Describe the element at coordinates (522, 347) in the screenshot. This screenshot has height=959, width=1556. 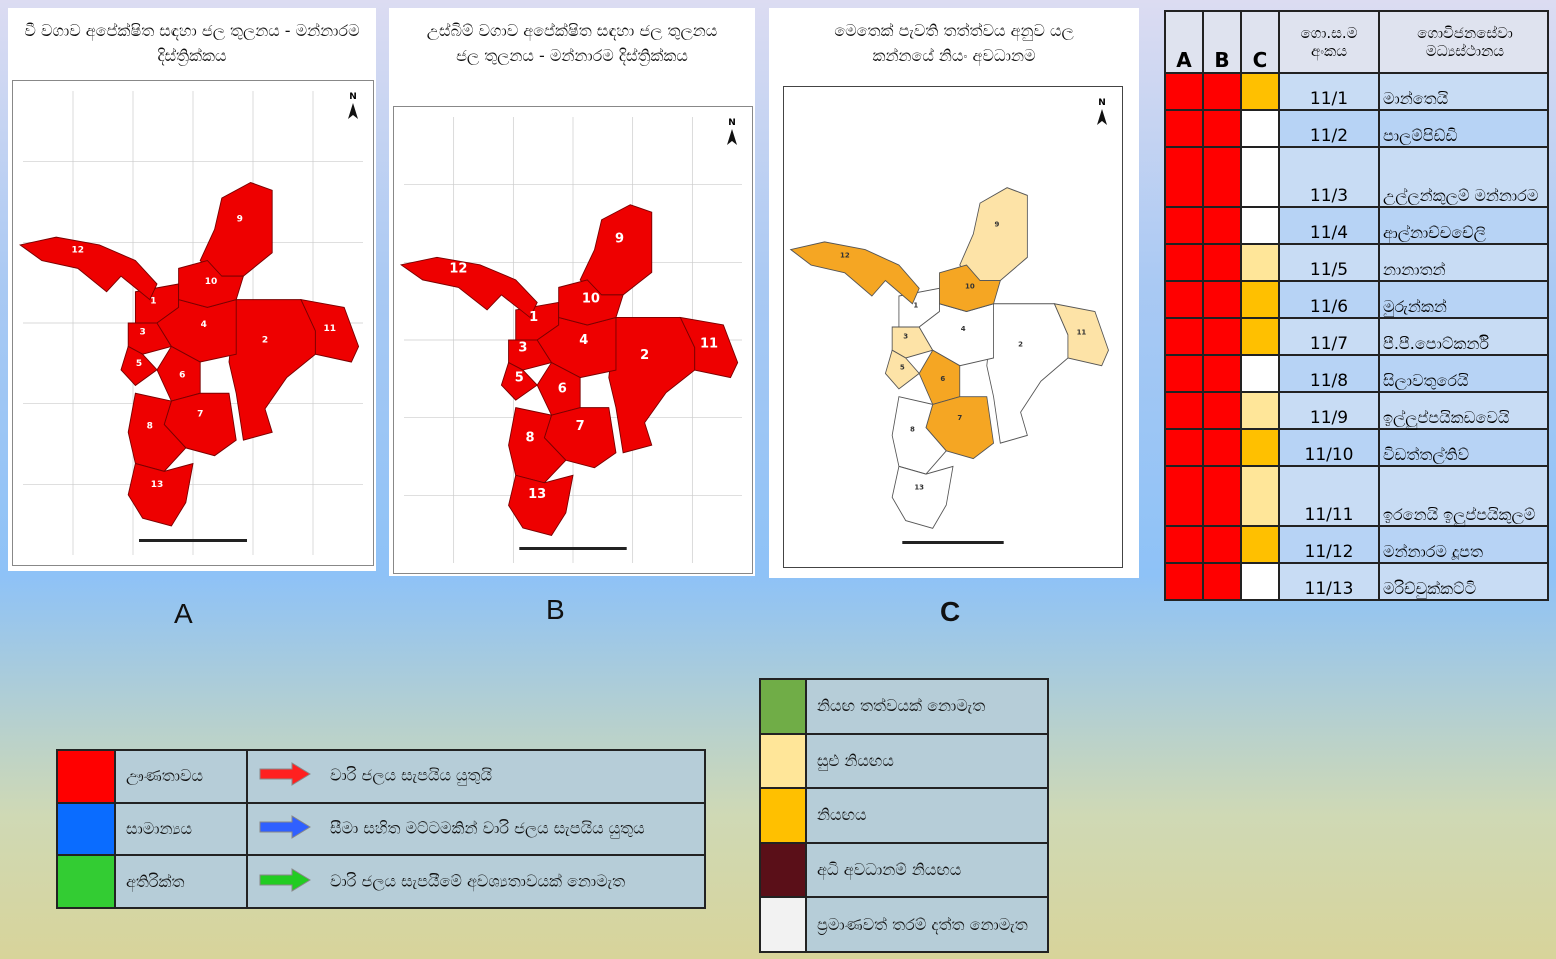
I see `region-label-3: 3` at that location.